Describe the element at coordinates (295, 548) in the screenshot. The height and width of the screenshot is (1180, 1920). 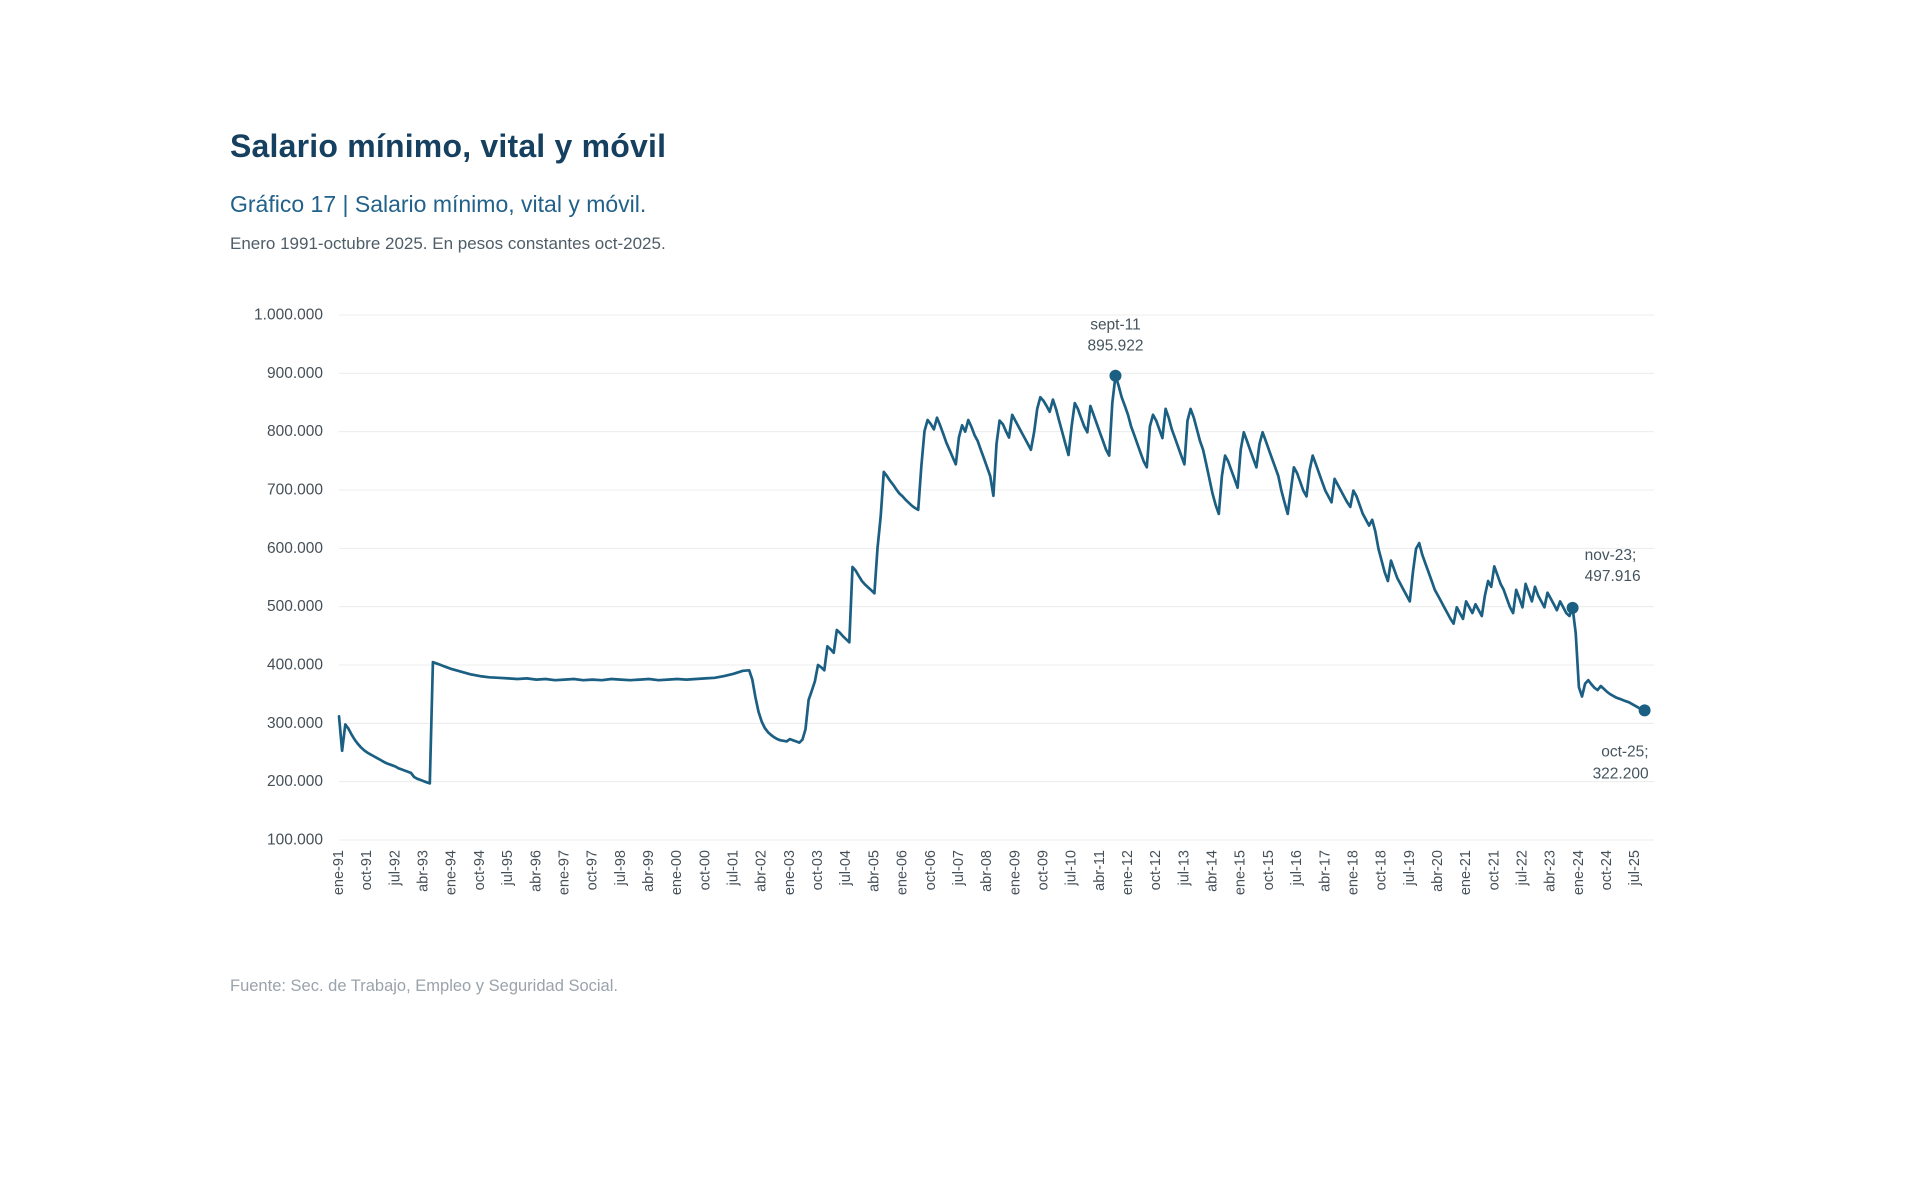
I see `y-tick-label: 600.000` at that location.